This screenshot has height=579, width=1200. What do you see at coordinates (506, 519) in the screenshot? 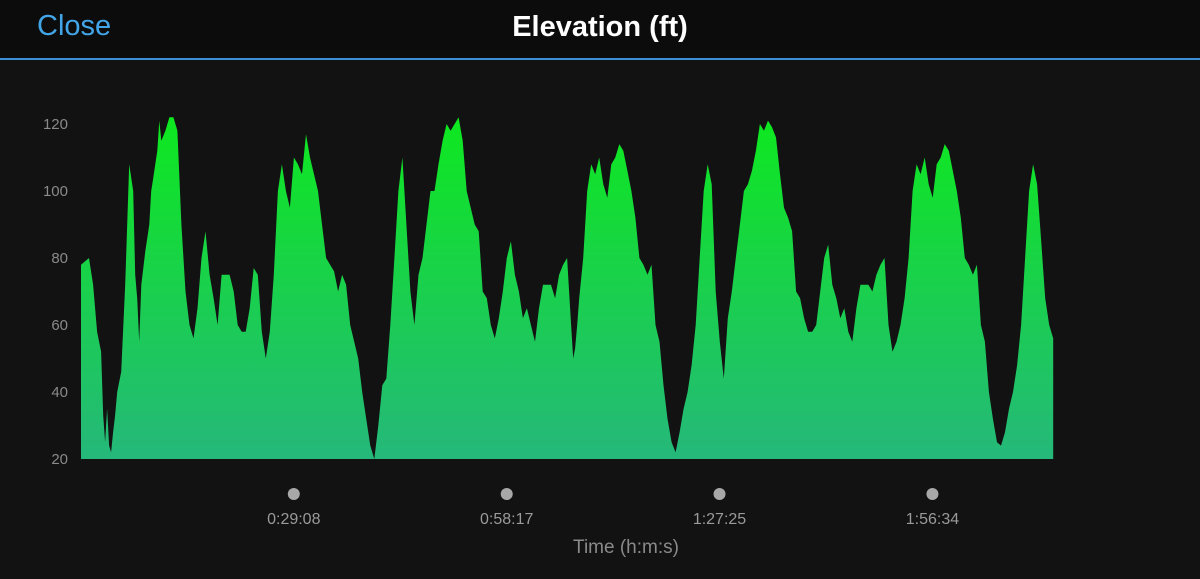
I see `x-tick-label: 0:58:17` at bounding box center [506, 519].